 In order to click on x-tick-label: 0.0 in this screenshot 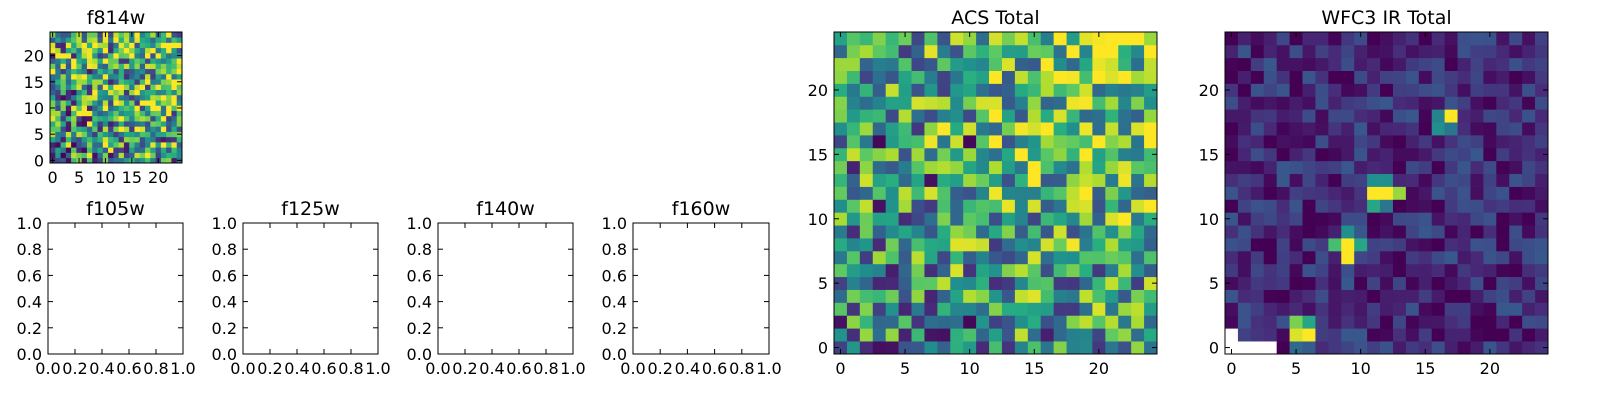, I will do `click(242, 368)`.